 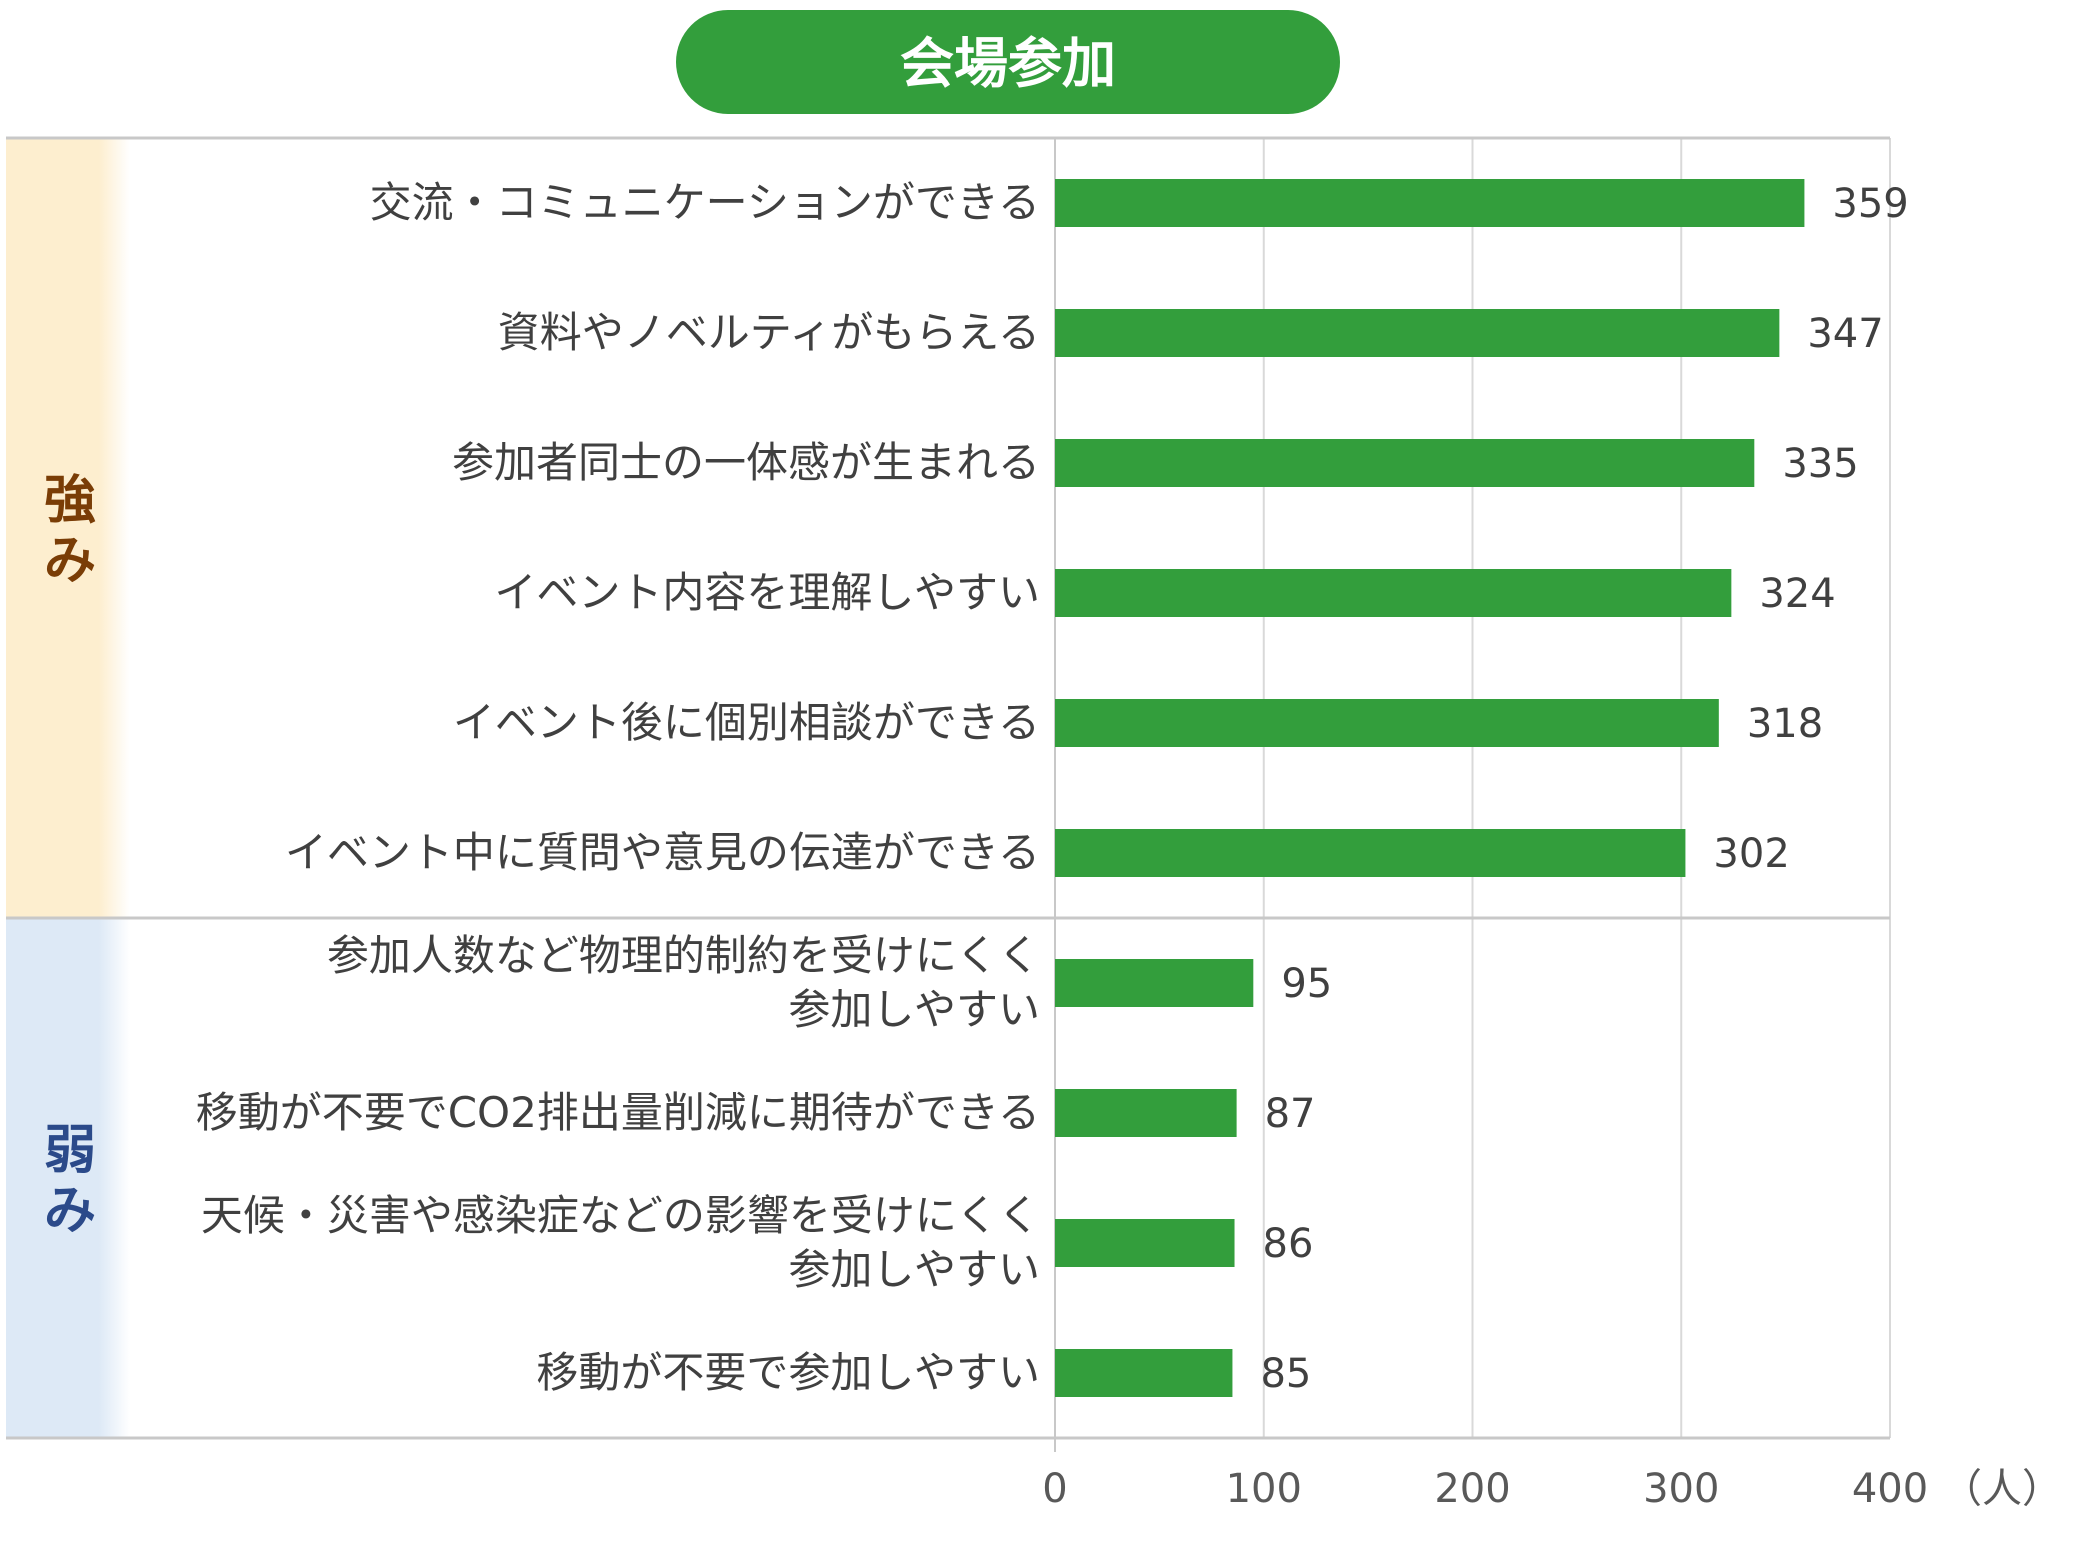 What do you see at coordinates (1290, 1114) in the screenshot?
I see `value-label: 87` at bounding box center [1290, 1114].